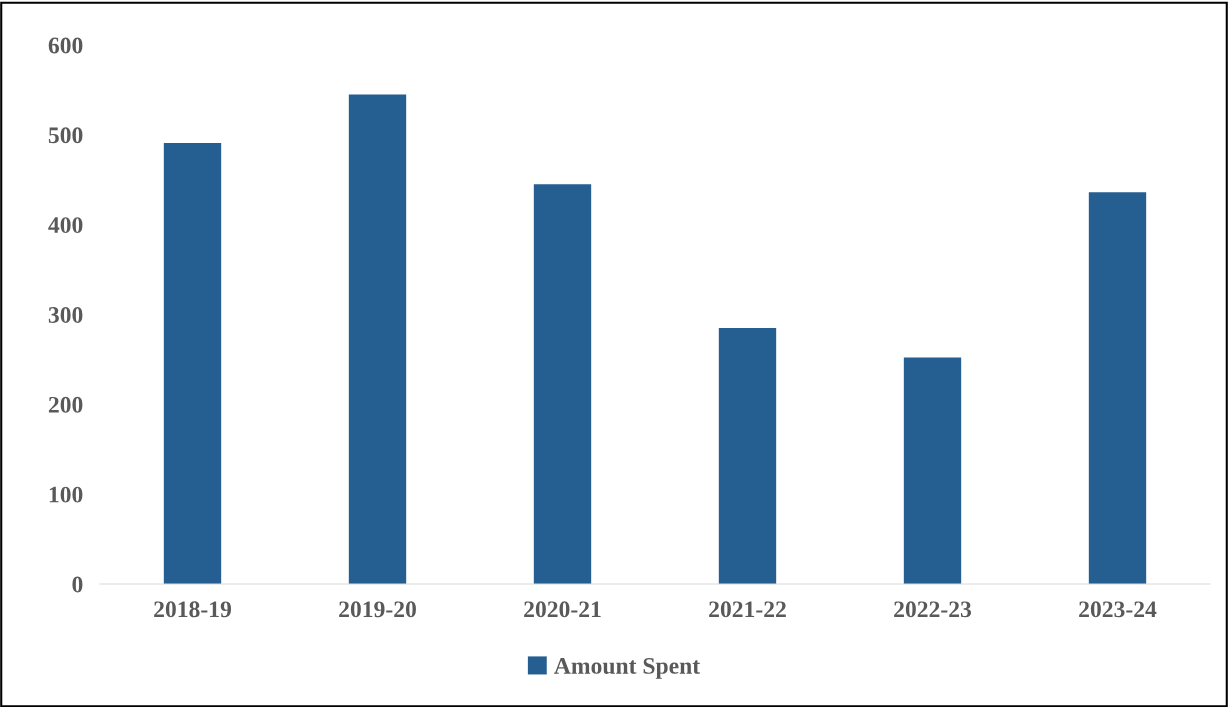 The image size is (1228, 707). I want to click on y-tick-label: 500, so click(65, 135).